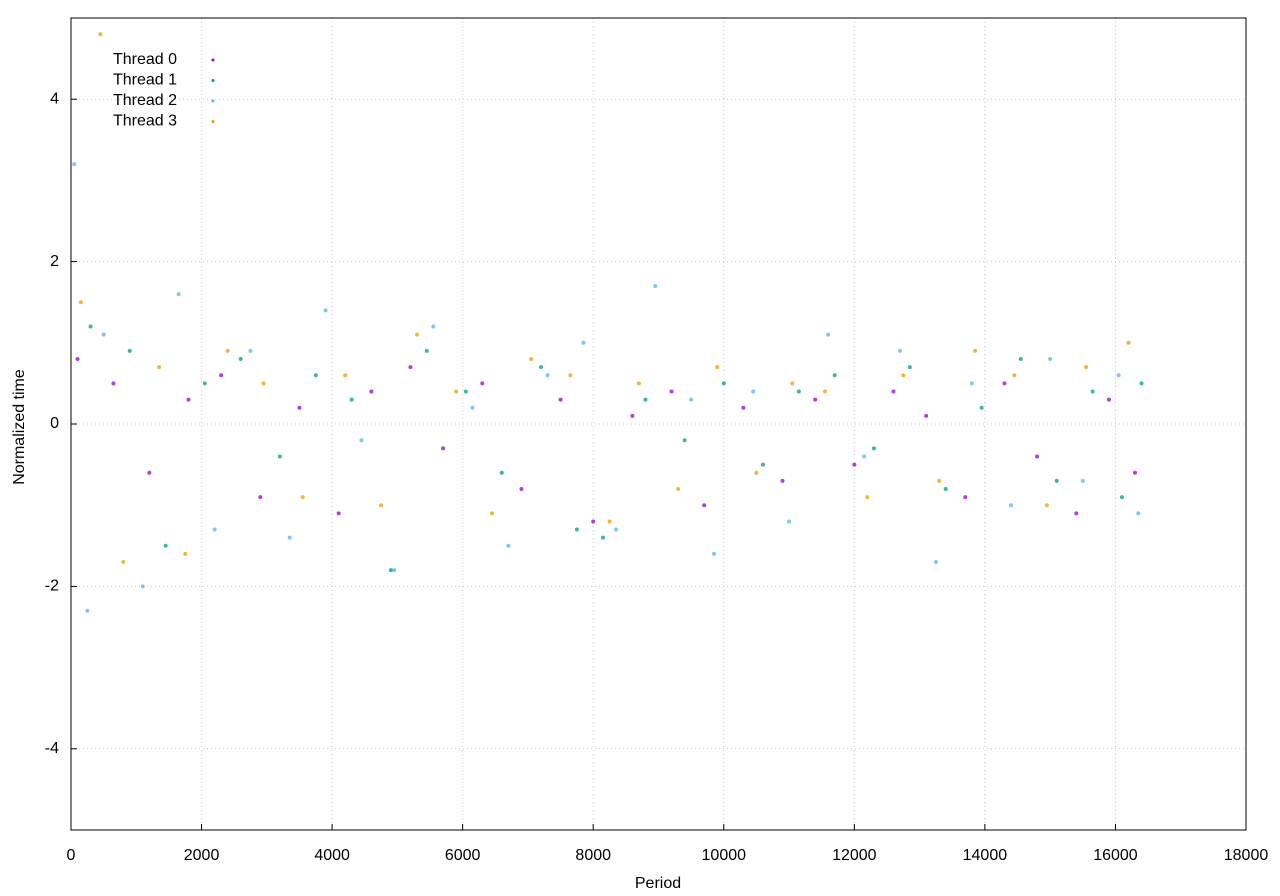 This screenshot has width=1280, height=896. Describe the element at coordinates (54, 423) in the screenshot. I see `y-tick-label: 0` at that location.